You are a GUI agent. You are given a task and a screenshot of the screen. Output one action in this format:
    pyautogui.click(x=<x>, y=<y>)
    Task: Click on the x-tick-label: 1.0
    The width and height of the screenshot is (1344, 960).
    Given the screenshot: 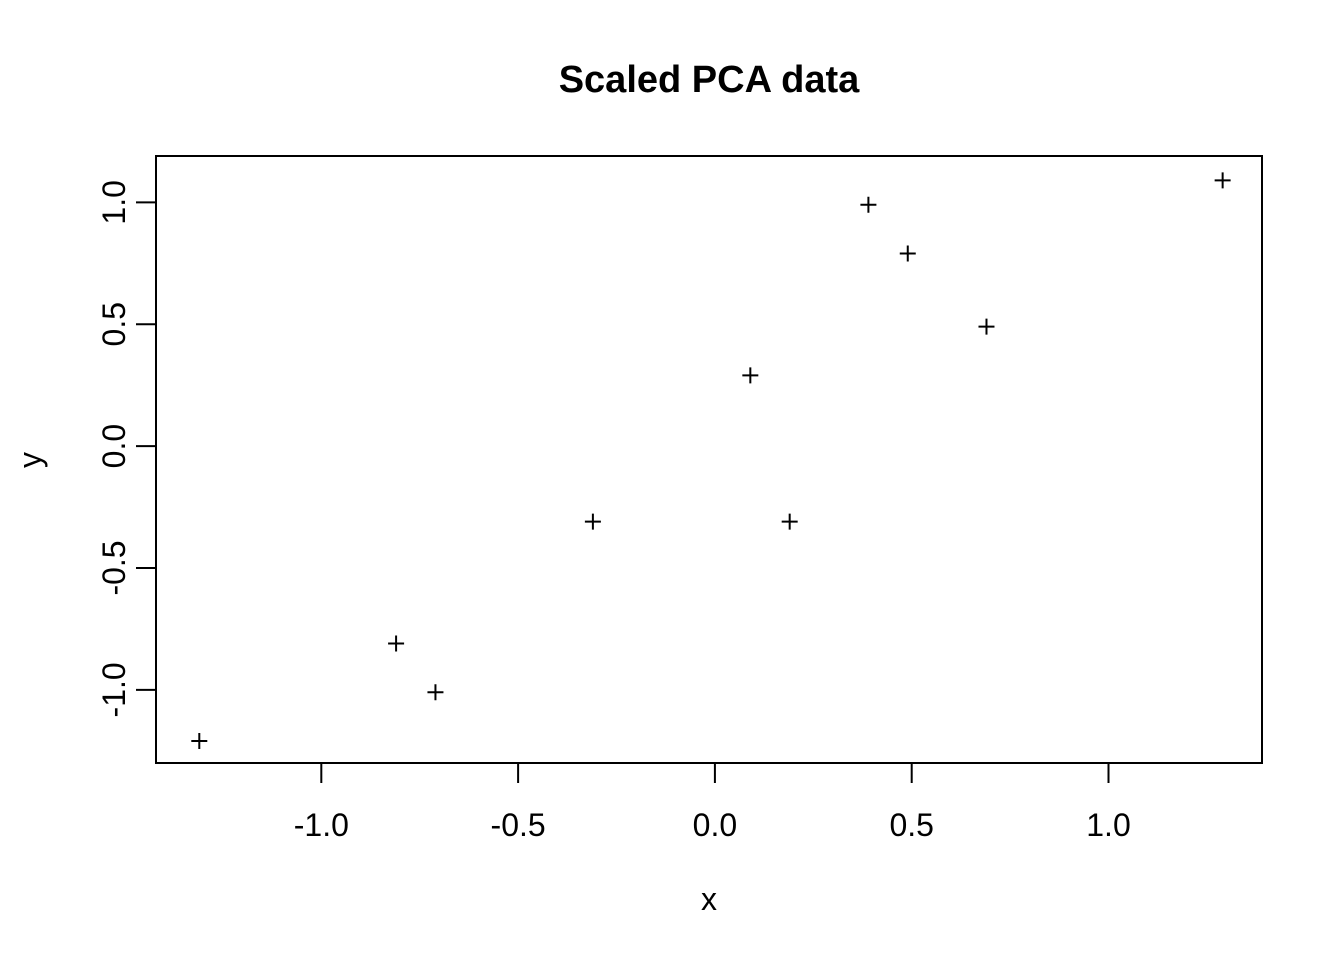 What is the action you would take?
    pyautogui.click(x=1108, y=825)
    